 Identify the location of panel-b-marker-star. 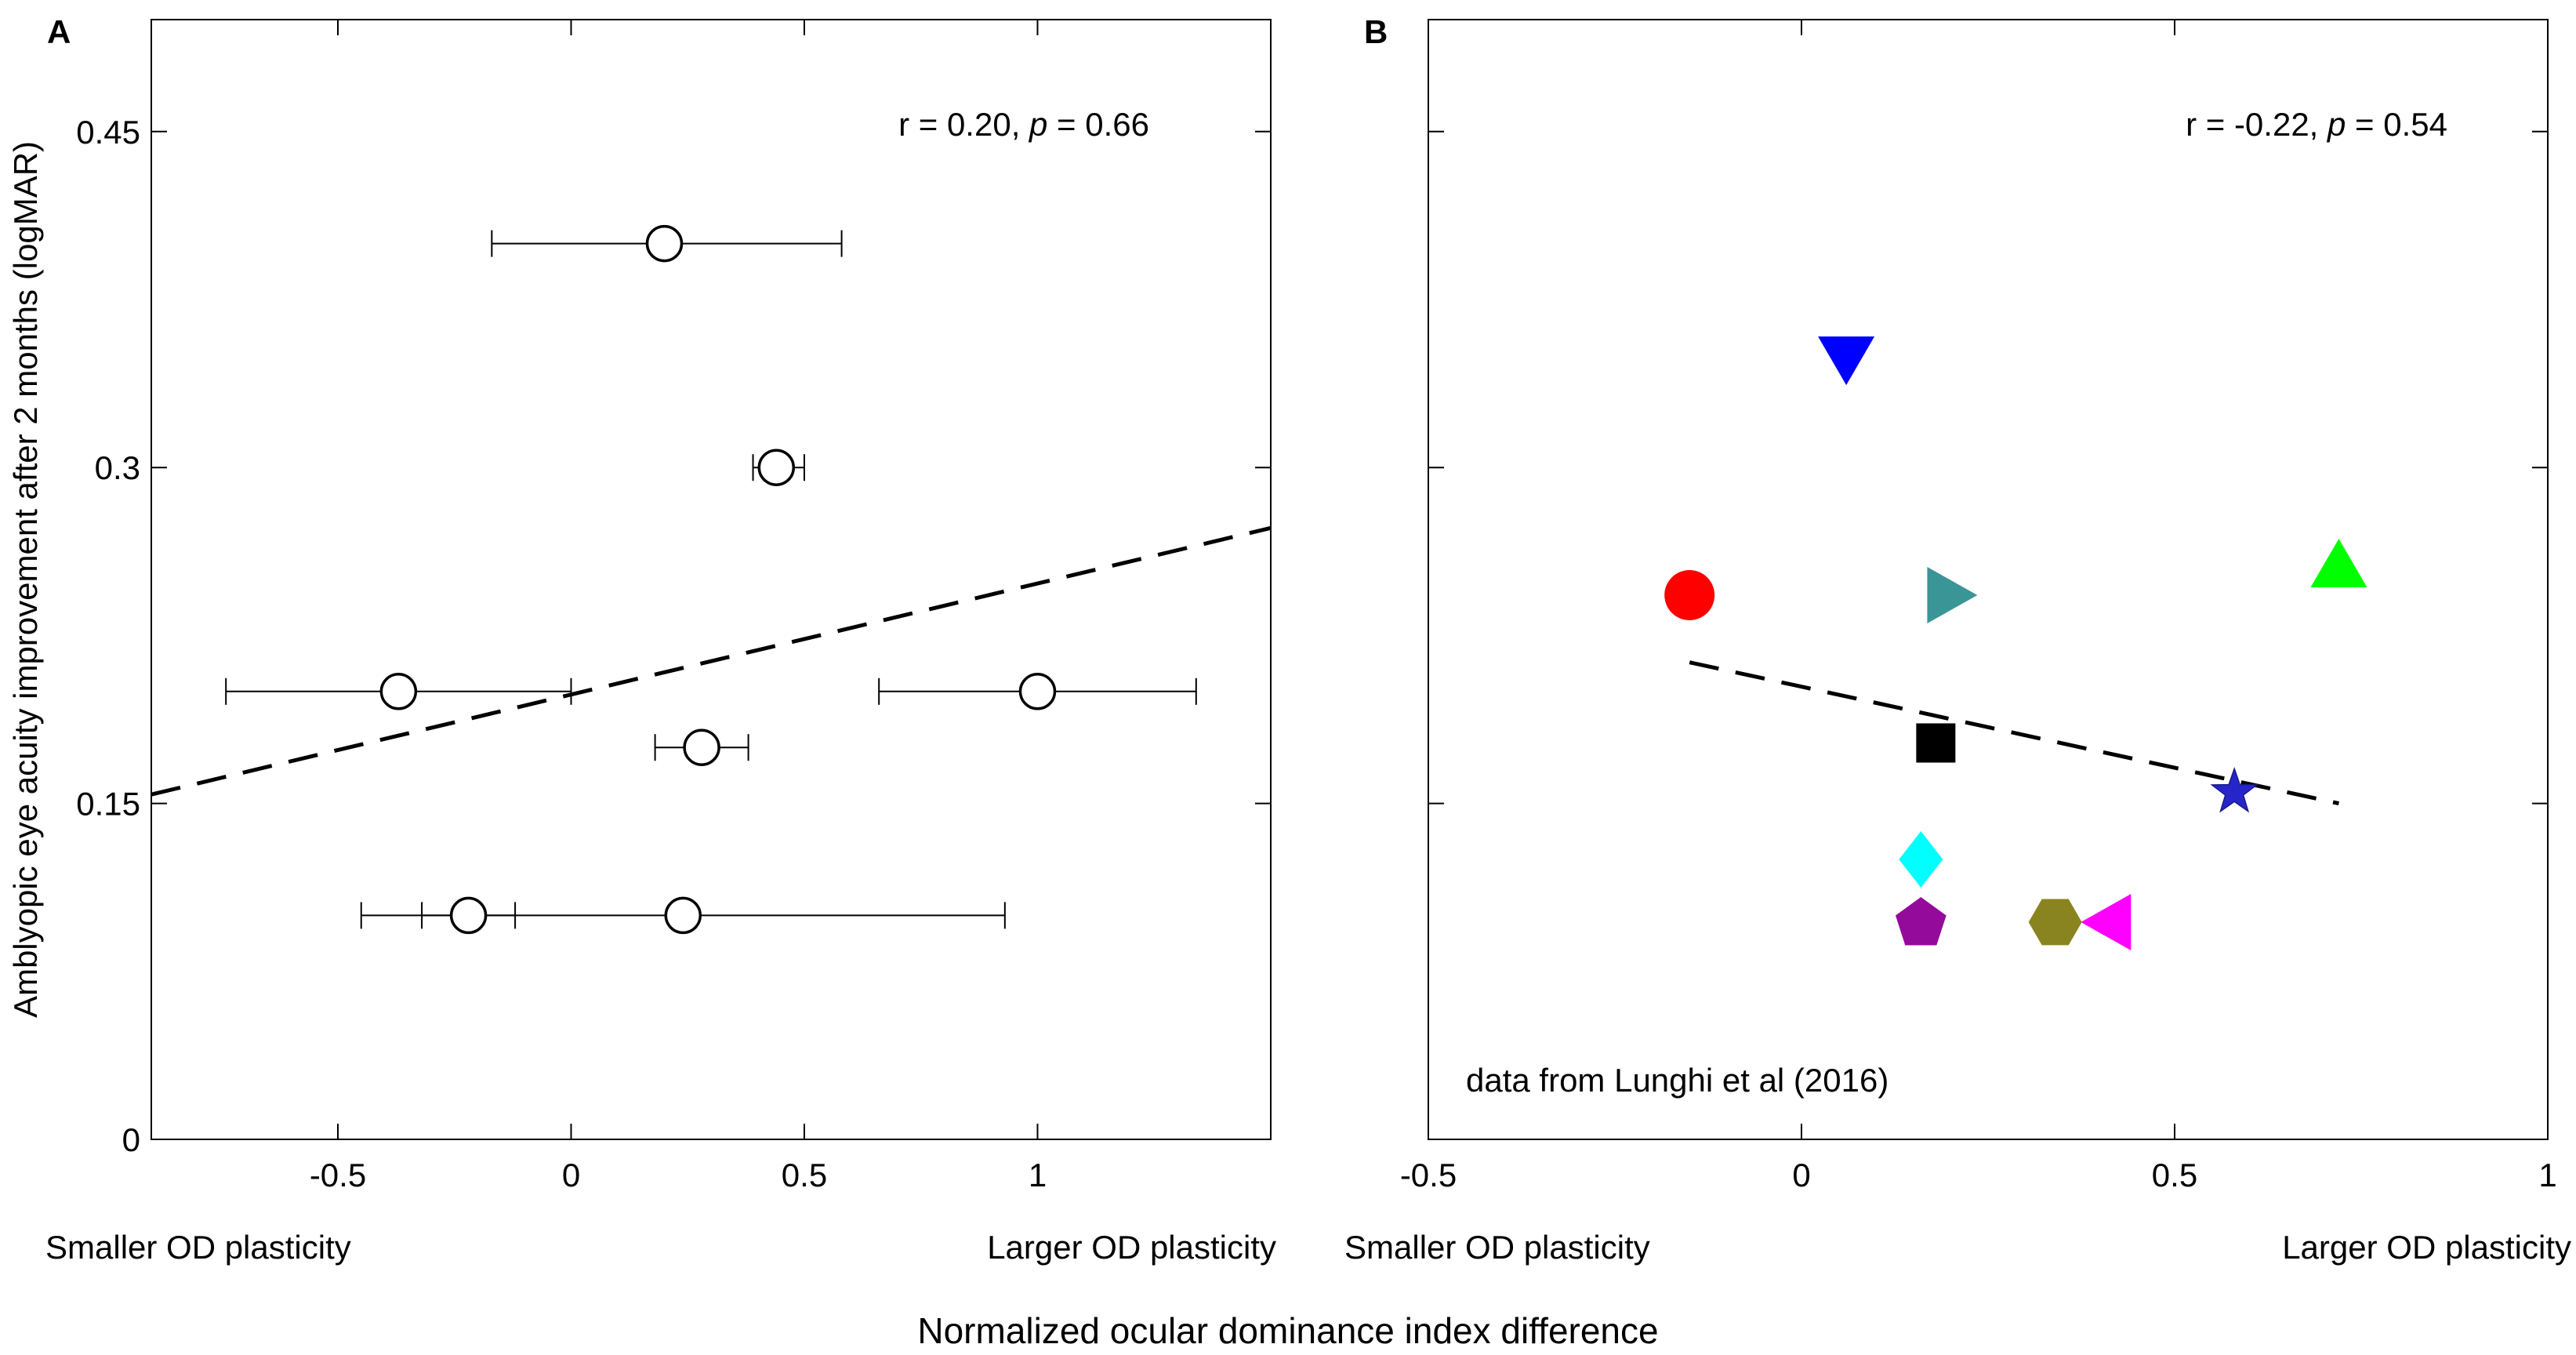
(2234, 790).